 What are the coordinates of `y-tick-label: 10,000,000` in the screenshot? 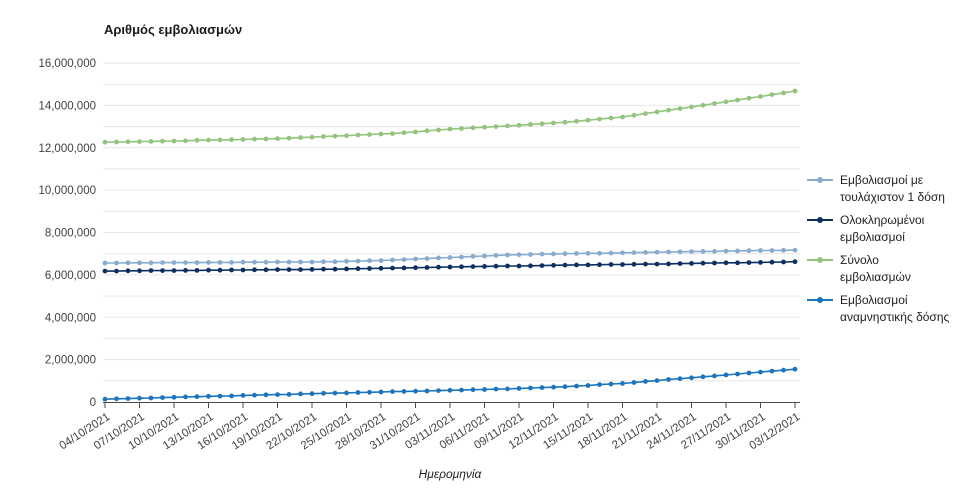 It's located at (67, 191).